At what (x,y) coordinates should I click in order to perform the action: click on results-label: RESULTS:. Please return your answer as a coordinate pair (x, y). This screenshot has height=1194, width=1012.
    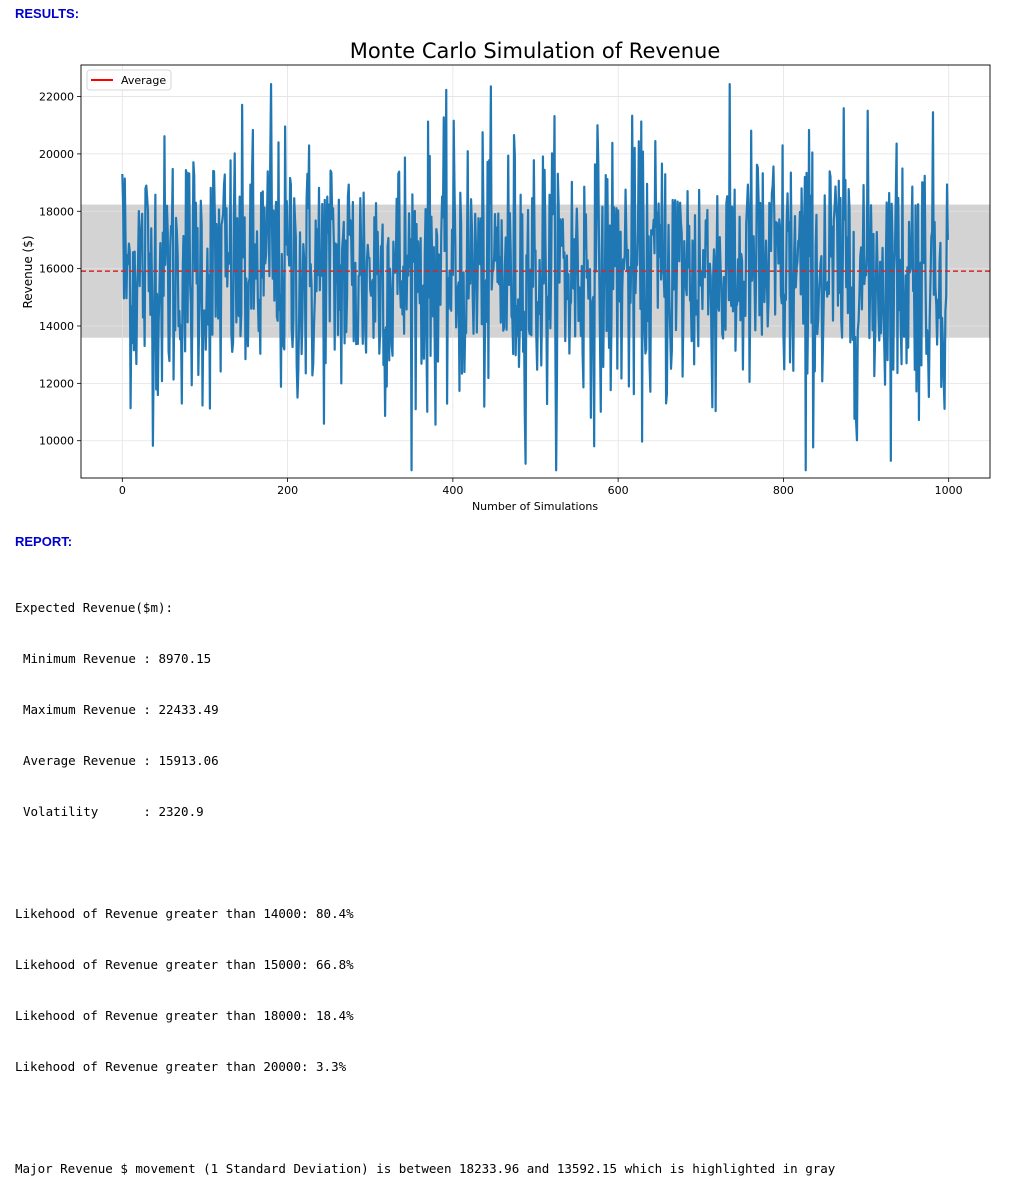
    Looking at the image, I should click on (47, 13).